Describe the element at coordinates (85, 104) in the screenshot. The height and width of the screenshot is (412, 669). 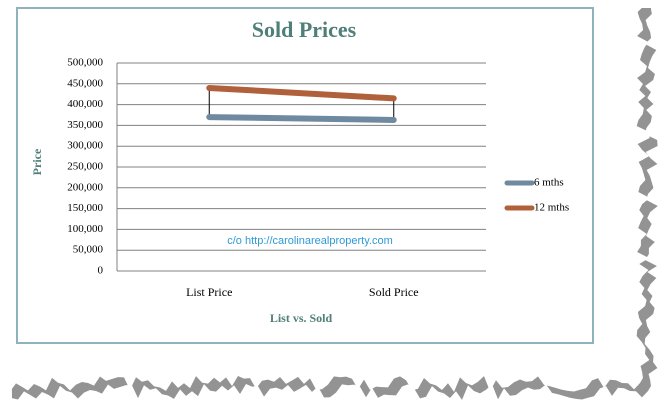
I see `y-tick-label: 400,000` at that location.